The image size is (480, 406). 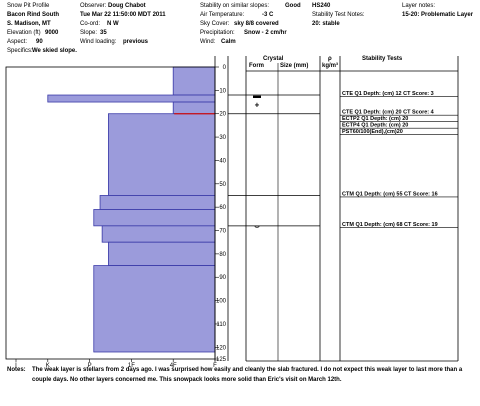 What do you see at coordinates (103, 33) in the screenshot?
I see `slope-value: 35` at bounding box center [103, 33].